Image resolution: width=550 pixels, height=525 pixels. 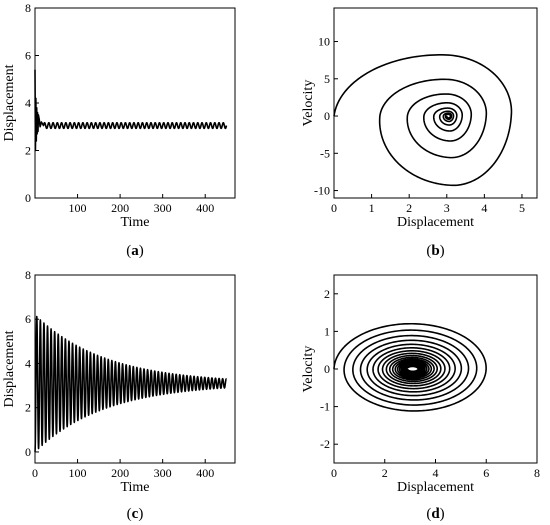 What do you see at coordinates (325, 153) in the screenshot?
I see `y-tick-label: -5` at bounding box center [325, 153].